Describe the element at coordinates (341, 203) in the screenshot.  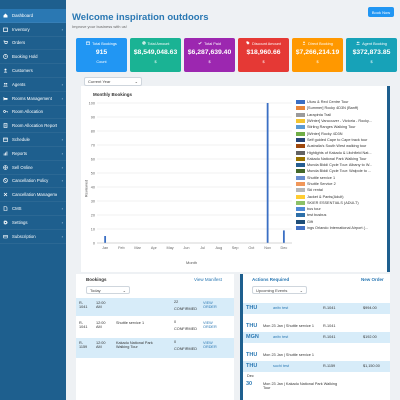
I see `legend-item: SKIER ESSENTIALS (ADULT)` at that location.